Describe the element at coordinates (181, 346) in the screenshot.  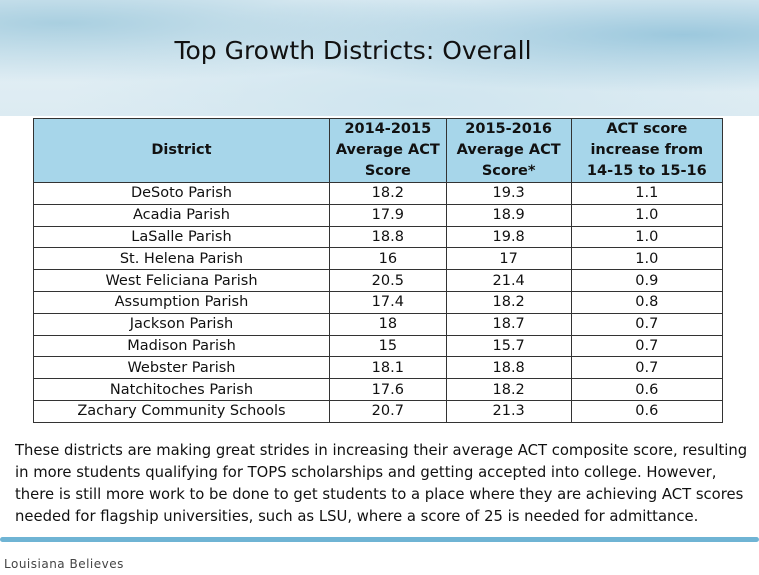
I see `district-cell: Madison Parish` at that location.